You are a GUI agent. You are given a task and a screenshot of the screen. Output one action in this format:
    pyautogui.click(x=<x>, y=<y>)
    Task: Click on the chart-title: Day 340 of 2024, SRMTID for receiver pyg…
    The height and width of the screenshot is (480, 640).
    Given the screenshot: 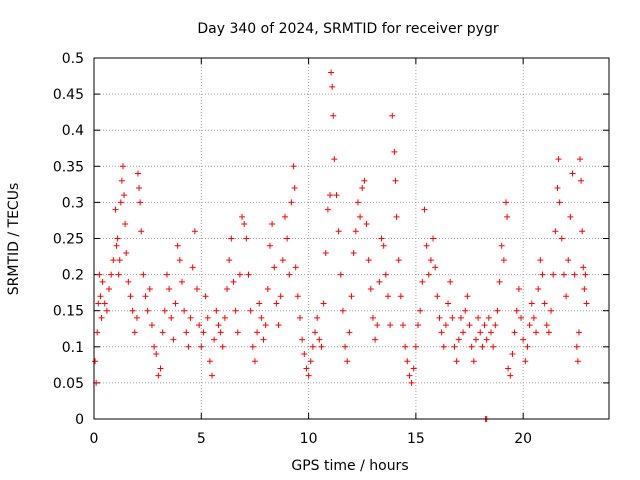 What is the action you would take?
    pyautogui.click(x=347, y=29)
    